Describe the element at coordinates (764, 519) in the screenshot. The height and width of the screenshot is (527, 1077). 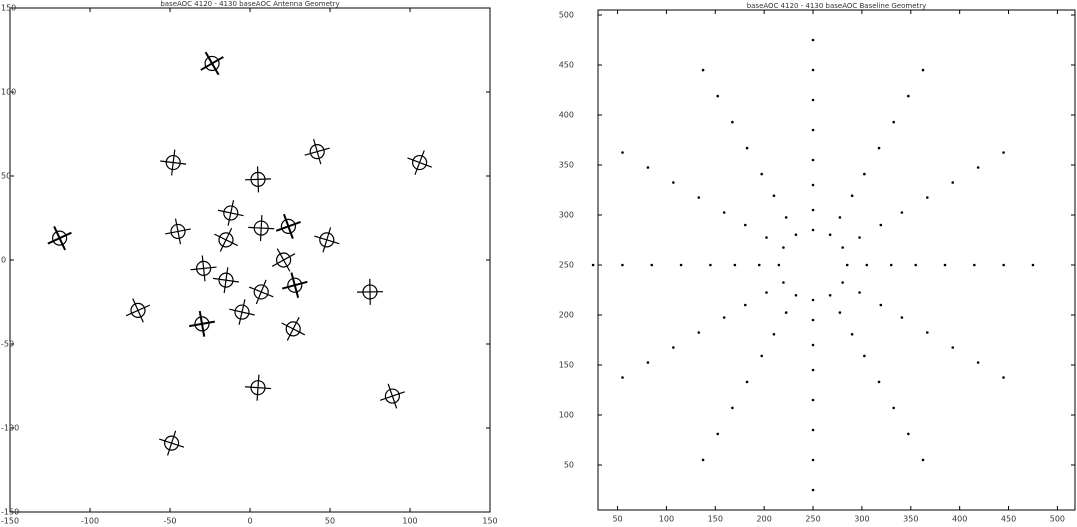
I see `x-tick-label: 200` at that location.